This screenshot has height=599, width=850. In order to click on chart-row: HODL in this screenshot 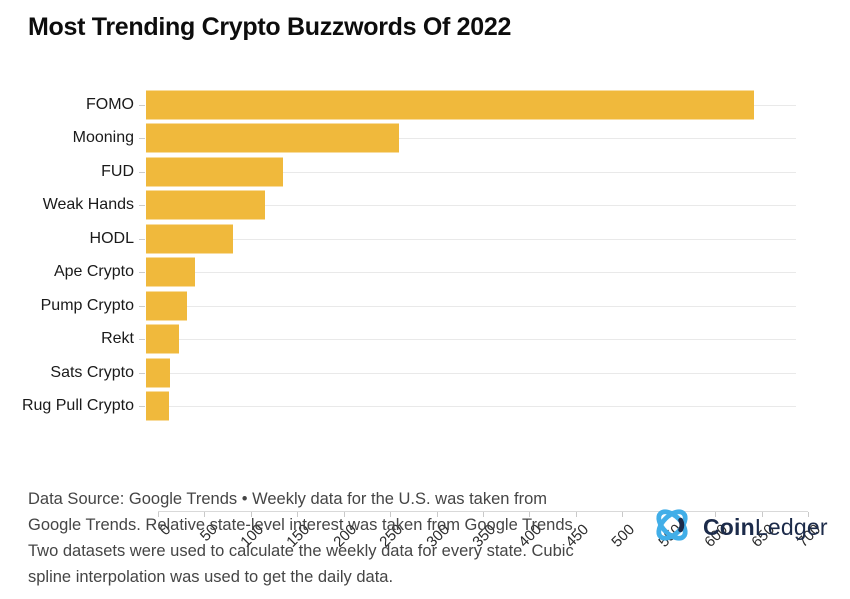, I will do `click(425, 239)`.